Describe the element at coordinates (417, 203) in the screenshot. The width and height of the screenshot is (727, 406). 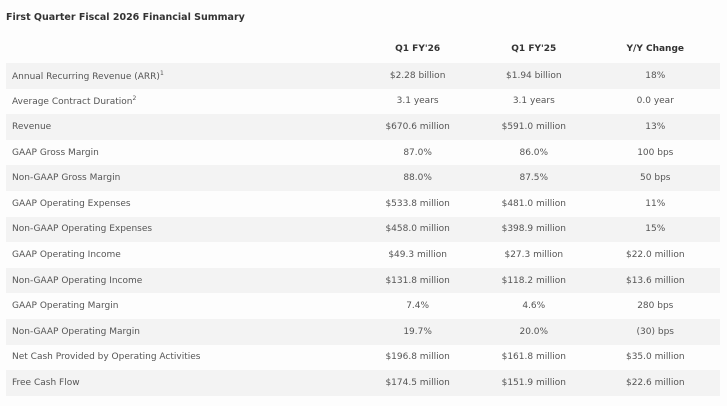
I see `q1fy26-value: $533.8 million` at that location.